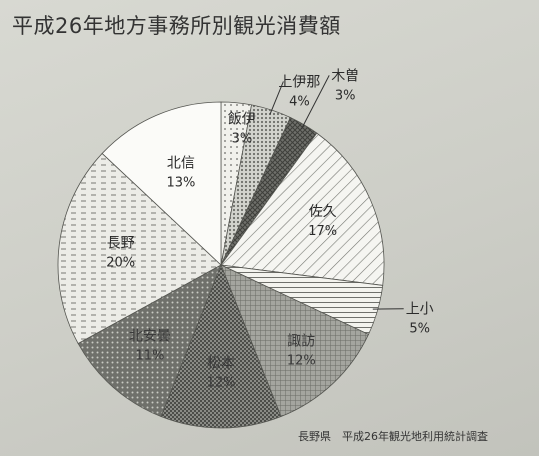 This screenshot has height=456, width=539. I want to click on slice-name-label-3: 木曽, so click(345, 76).